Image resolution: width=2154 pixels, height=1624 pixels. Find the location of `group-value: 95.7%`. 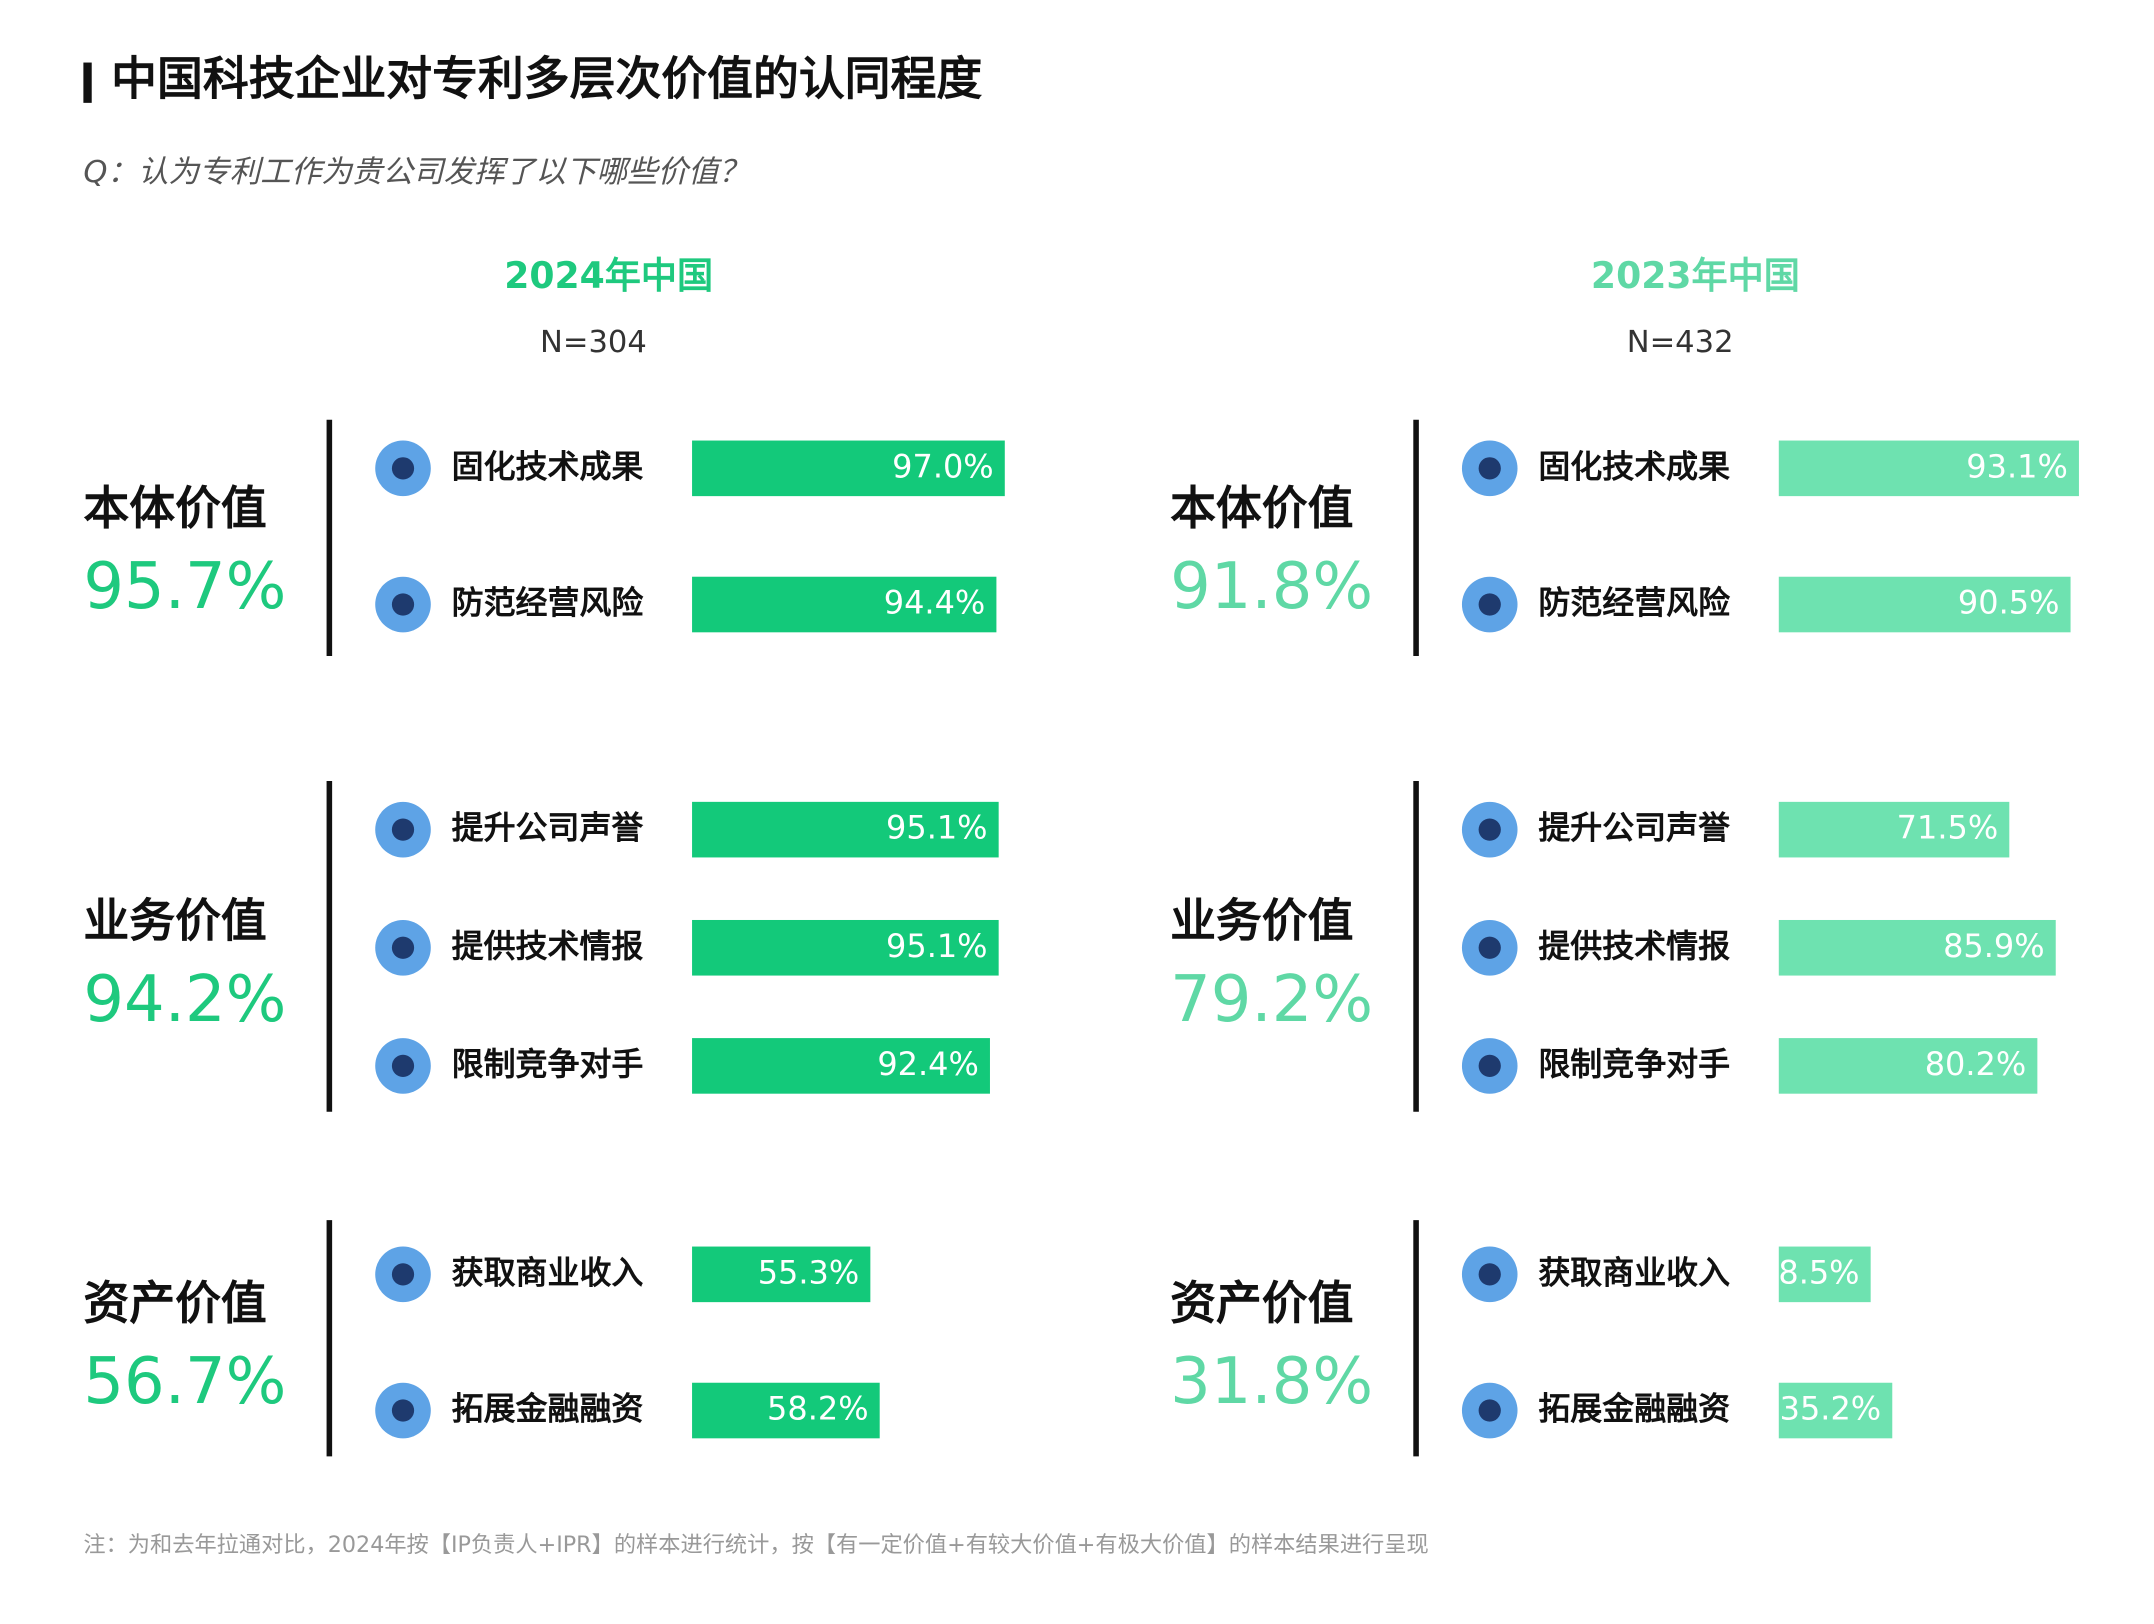

group-value: 95.7% is located at coordinates (184, 587).